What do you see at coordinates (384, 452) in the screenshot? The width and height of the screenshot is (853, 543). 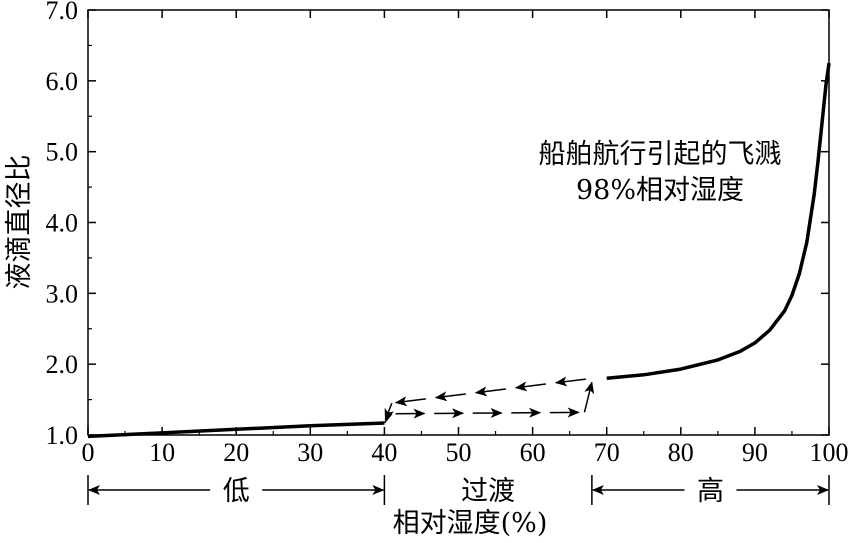 I see `x-tick-label: 40` at bounding box center [384, 452].